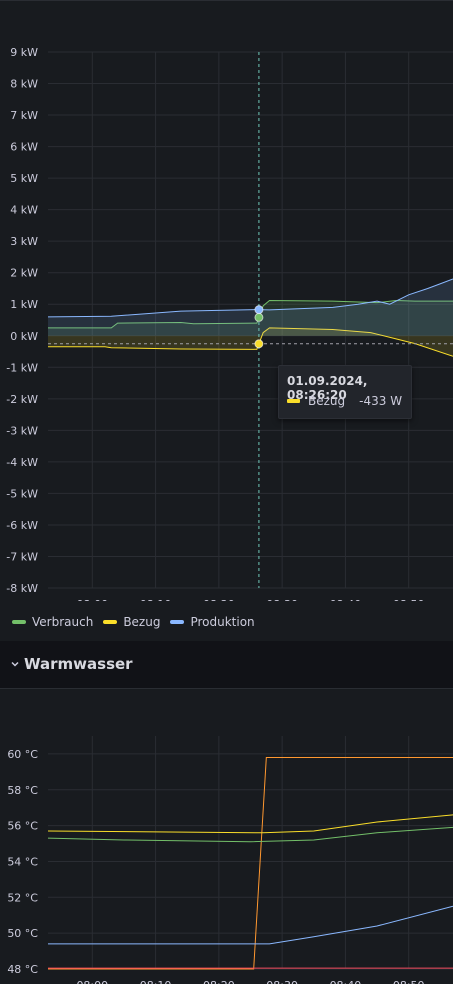 The image size is (453, 984). What do you see at coordinates (327, 388) in the screenshot?
I see `tooltip-time: 01.09.2024, 08:26:20` at bounding box center [327, 388].